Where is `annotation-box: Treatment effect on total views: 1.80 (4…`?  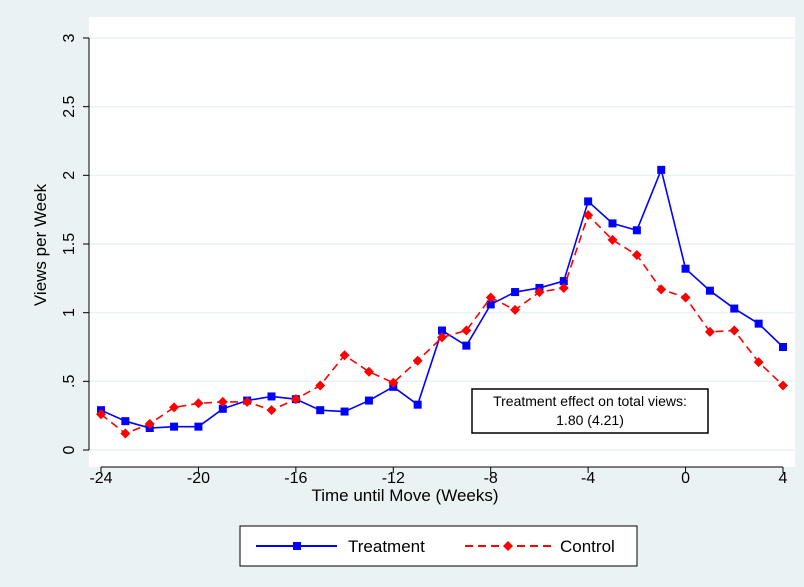
annotation-box: Treatment effect on total views: 1.80 (4… is located at coordinates (590, 411).